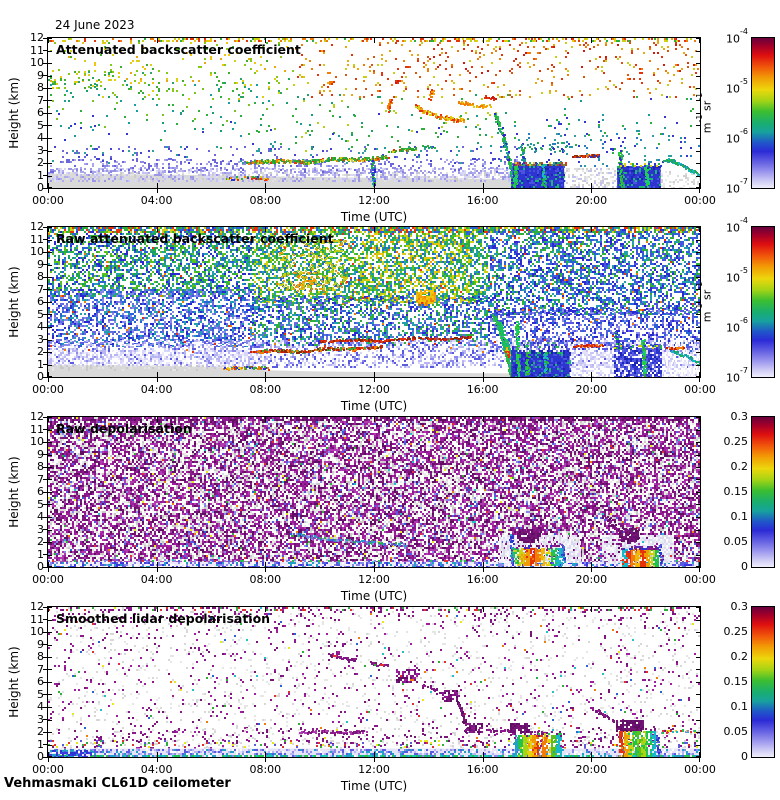 Image resolution: width=780 pixels, height=800 pixels. Describe the element at coordinates (736, 631) in the screenshot. I see `colorbar-tick-label: 0.25` at that location.